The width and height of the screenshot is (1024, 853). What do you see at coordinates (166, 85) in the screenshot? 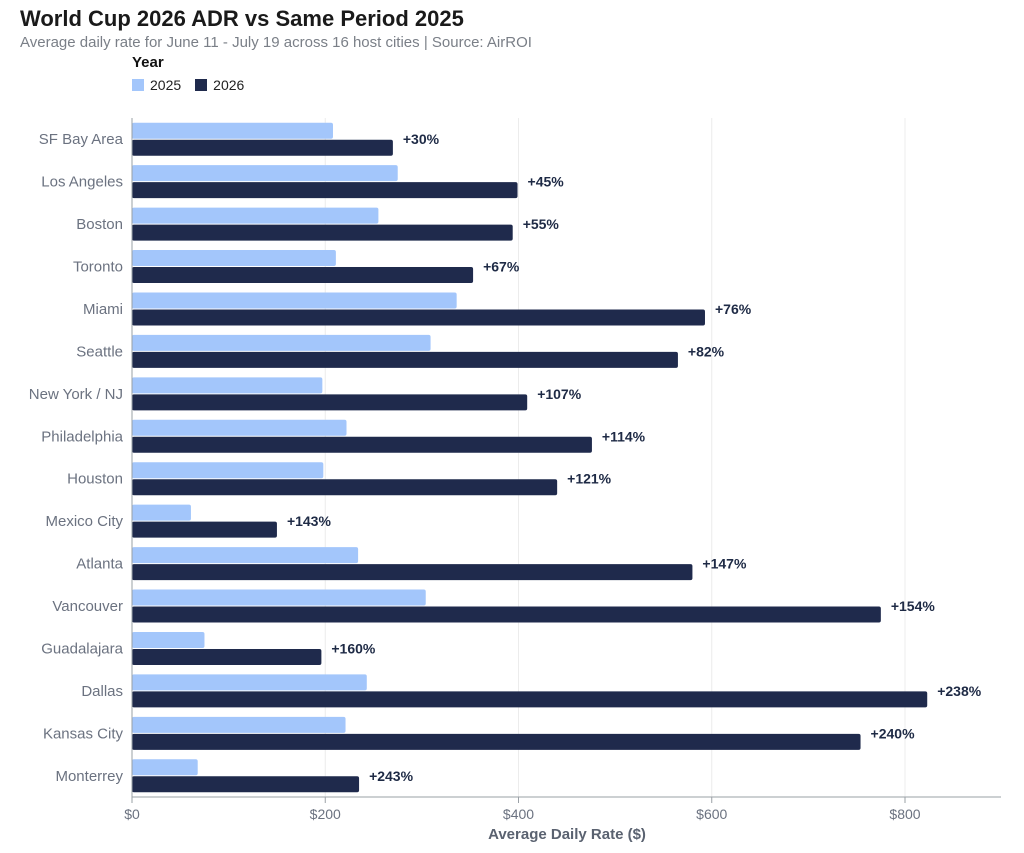
I see `legend-label-2025: 2025` at bounding box center [166, 85].